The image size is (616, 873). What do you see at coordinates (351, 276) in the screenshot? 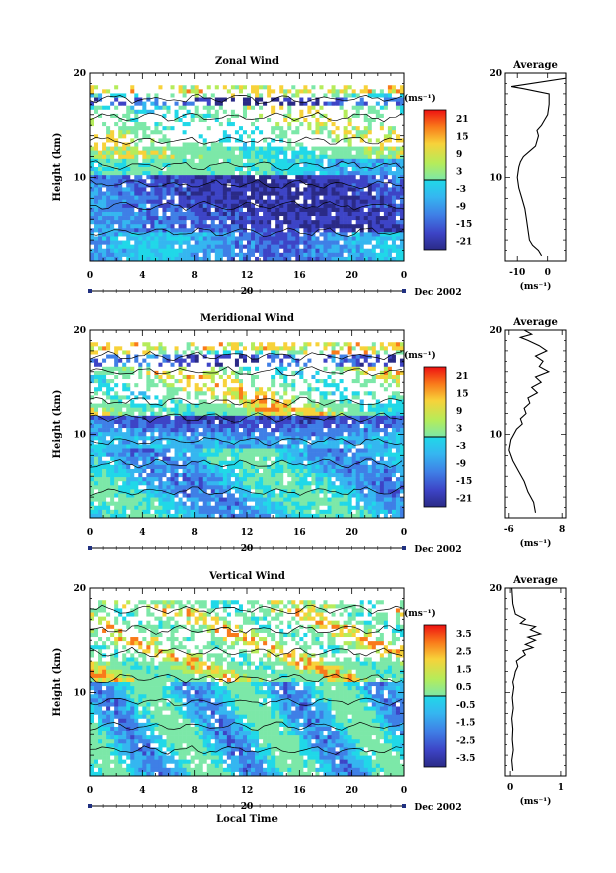
I see `x-tick-label: 20` at bounding box center [351, 276].